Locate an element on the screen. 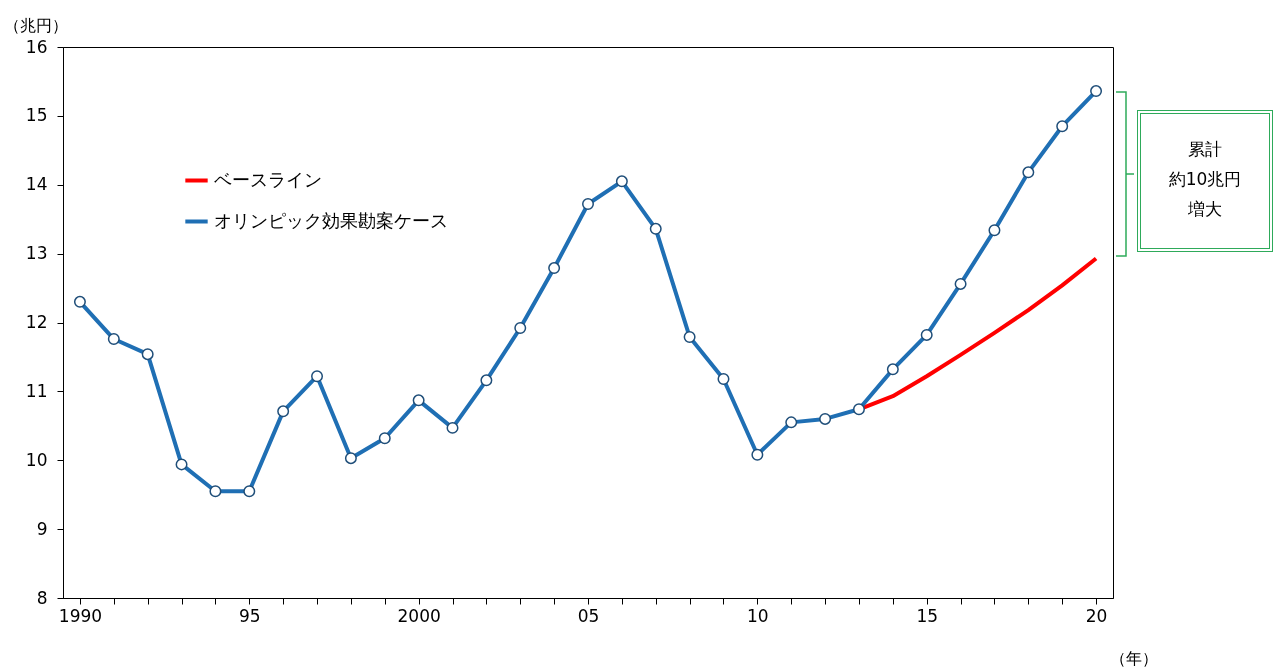  y-tick-label: 16 is located at coordinates (36, 46).